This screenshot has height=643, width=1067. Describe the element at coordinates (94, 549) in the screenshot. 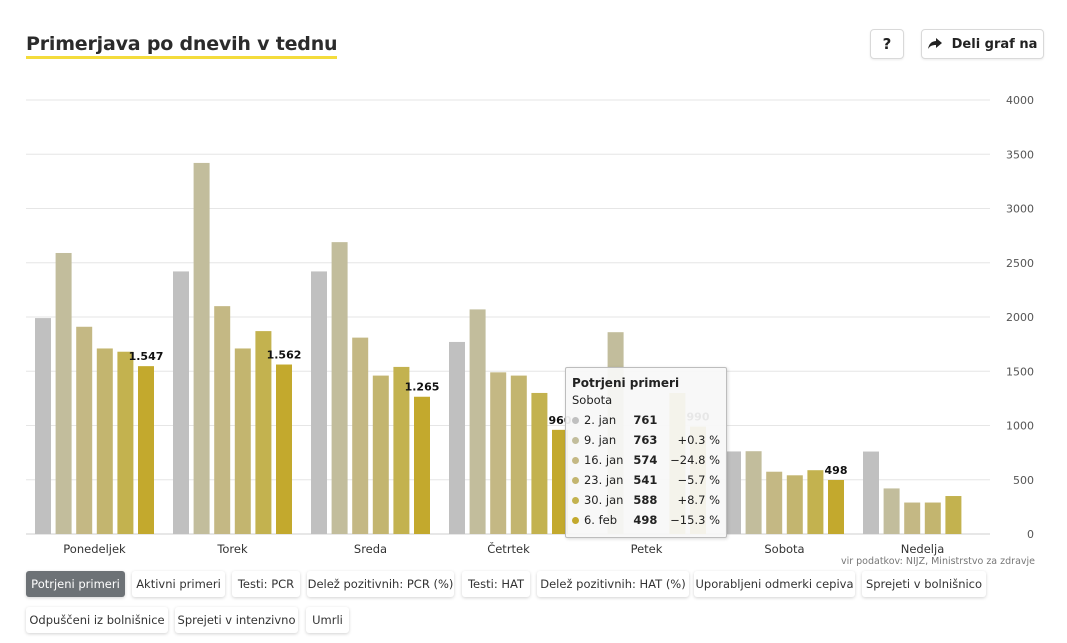

I see `x-category-label: Ponedeljek` at that location.